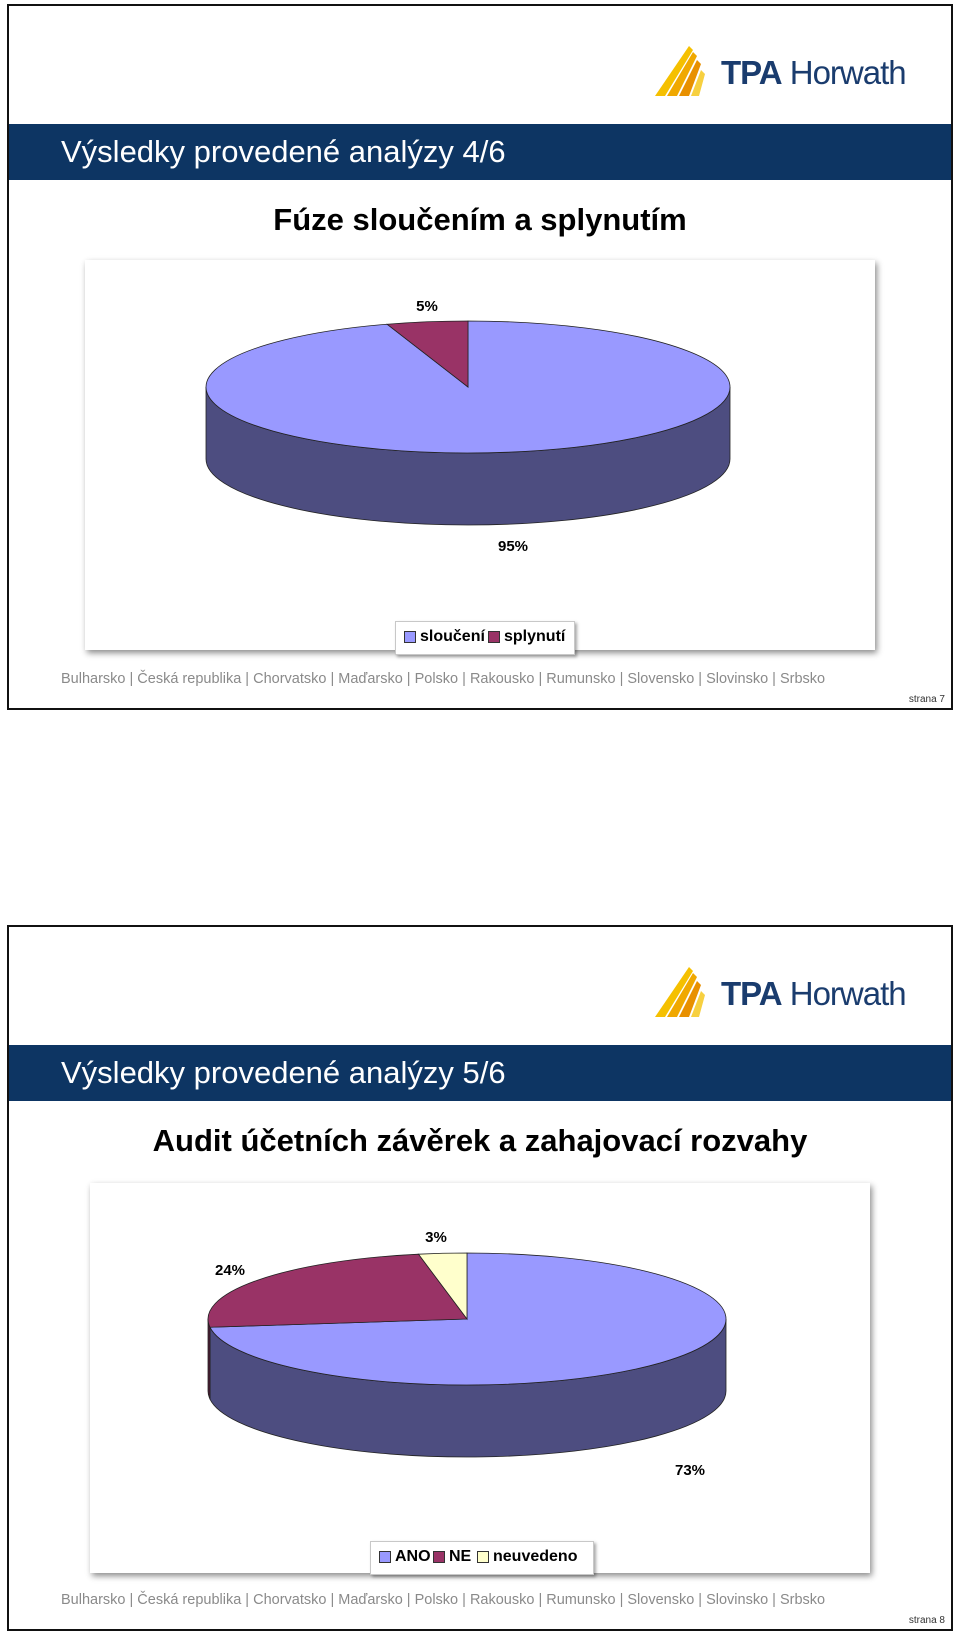 The image size is (960, 1635). Describe the element at coordinates (427, 306) in the screenshot. I see `data-label-splynutí: 5%` at that location.